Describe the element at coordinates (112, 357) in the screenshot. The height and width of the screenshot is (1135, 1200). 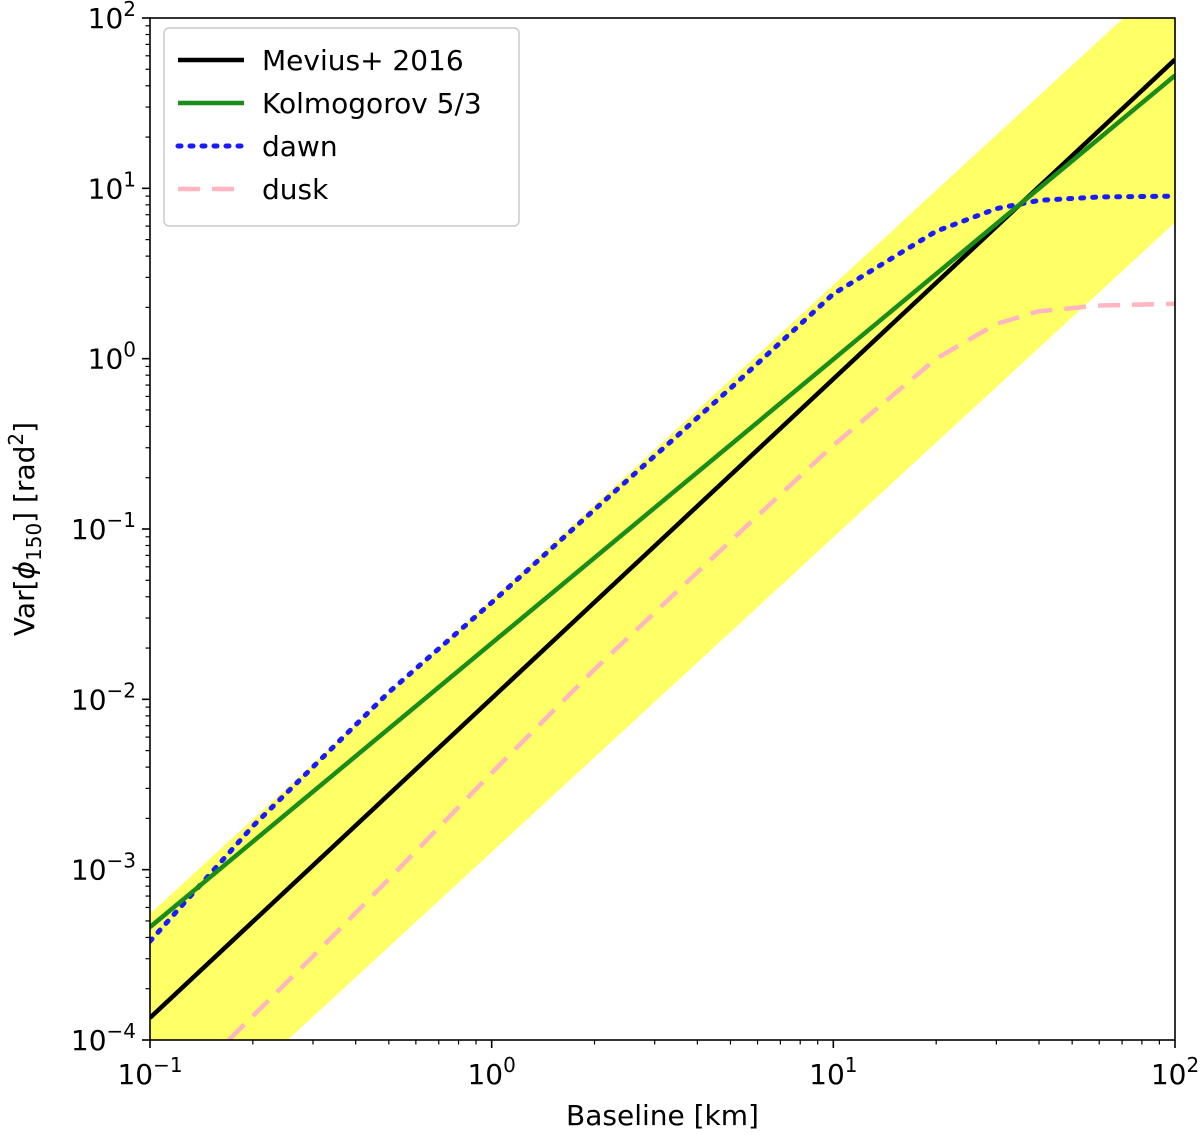
I see `y-tick-label: 10⁰` at that location.